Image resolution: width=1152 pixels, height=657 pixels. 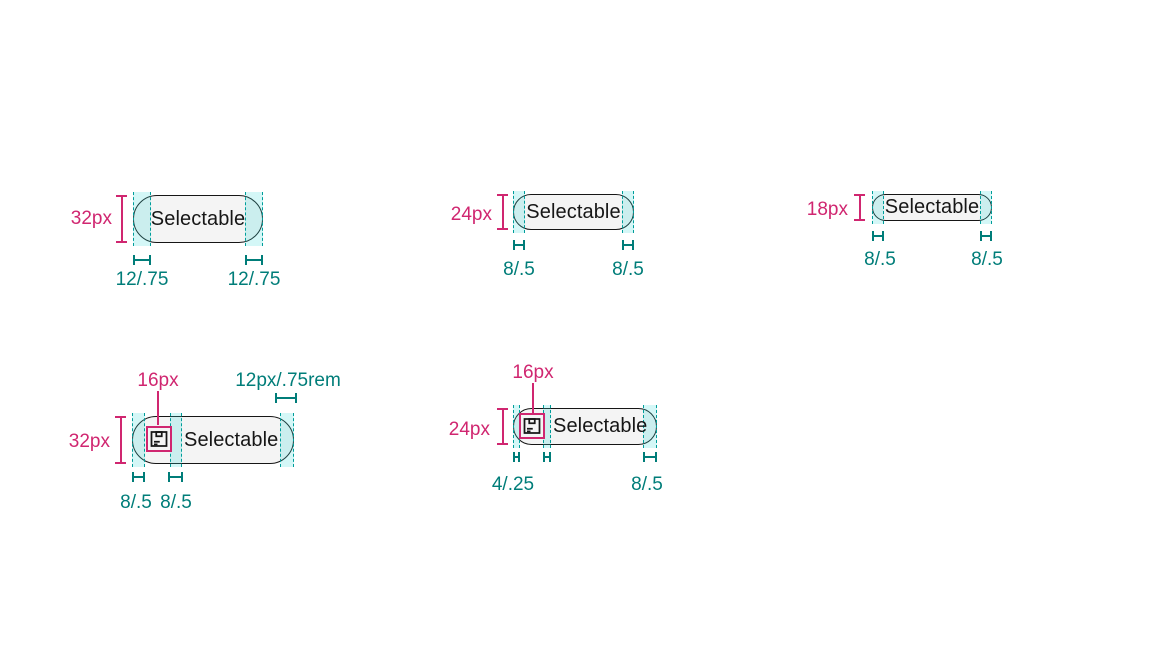 I want to click on right-padding-measure, so click(x=286, y=398).